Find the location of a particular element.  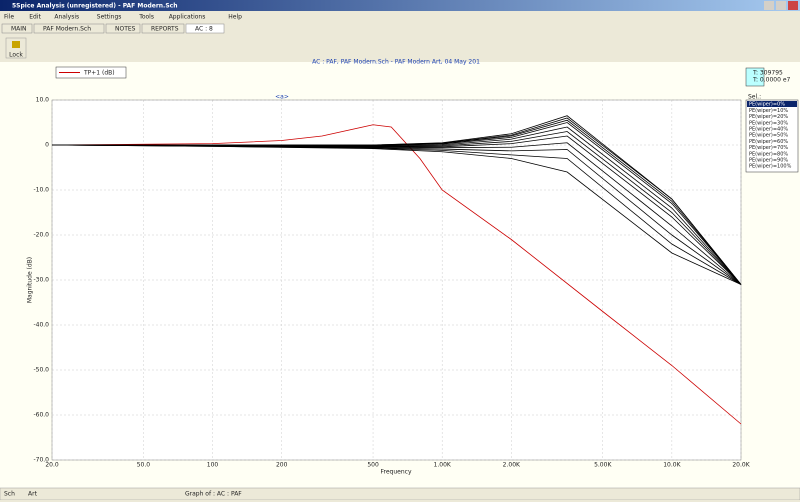

legend-label: PE(wiper)=20% is located at coordinates (768, 117).